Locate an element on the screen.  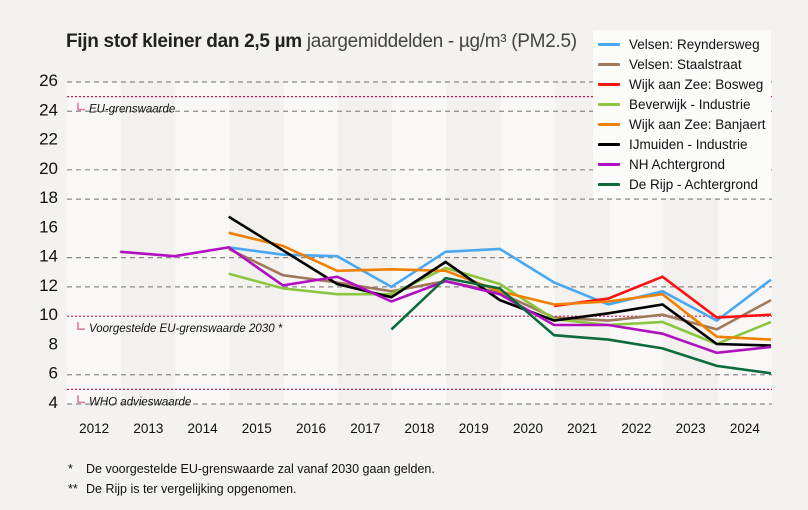
y-tick-label: 6 is located at coordinates (53, 373).